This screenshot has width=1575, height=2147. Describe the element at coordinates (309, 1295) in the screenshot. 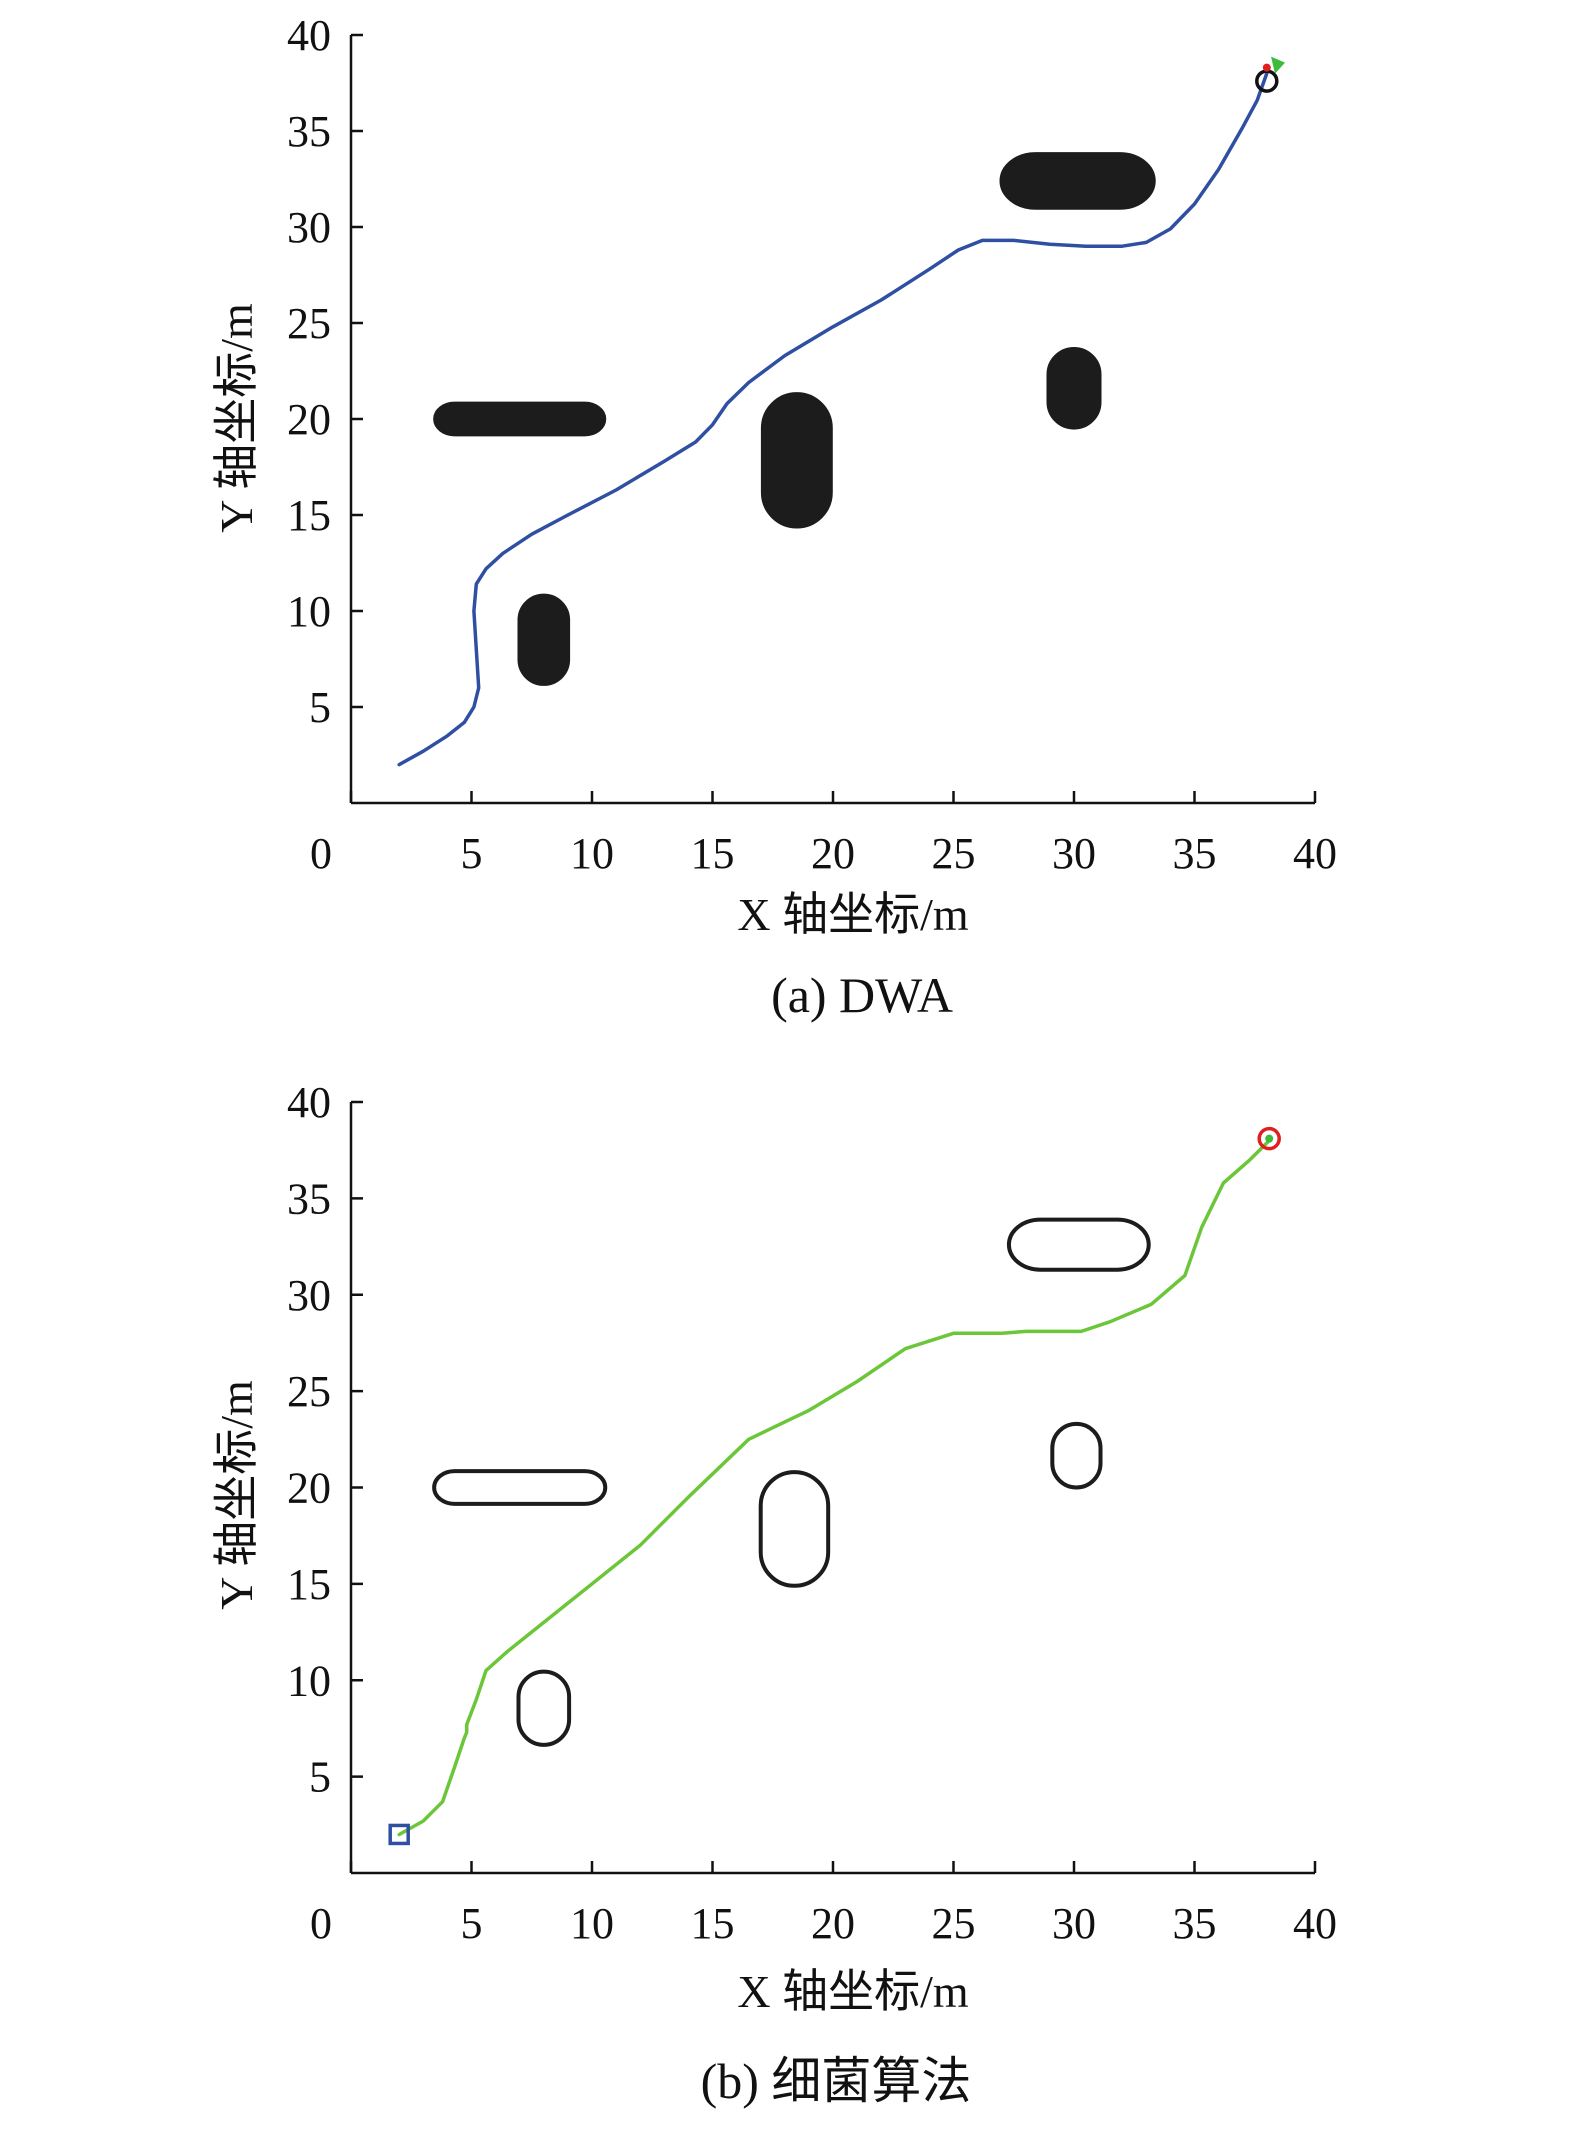

I see `panel-b-y-tick-label-30: 30` at that location.